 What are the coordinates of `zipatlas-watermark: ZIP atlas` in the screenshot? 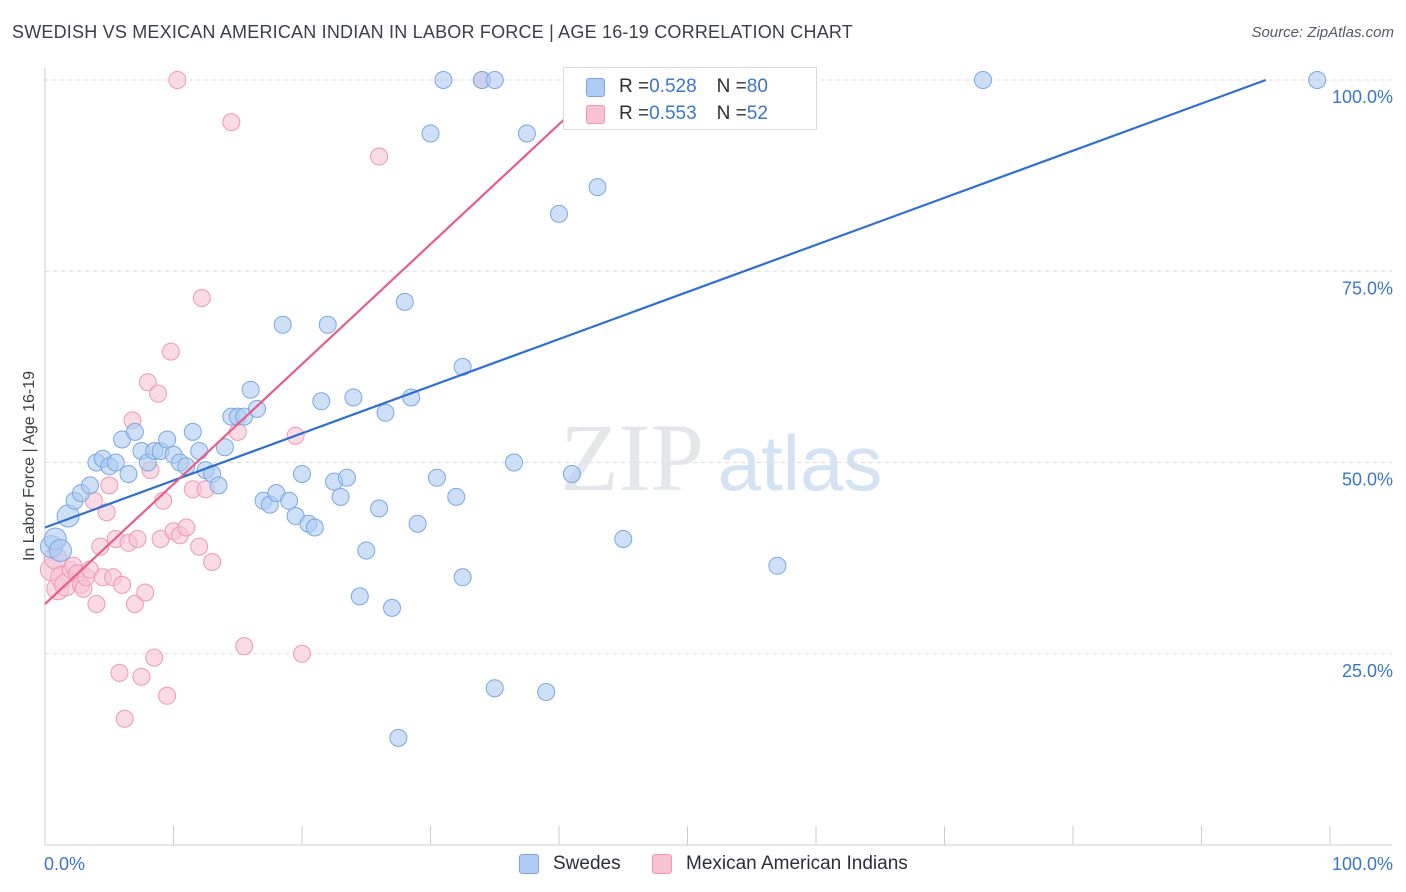 It's located at (721, 457).